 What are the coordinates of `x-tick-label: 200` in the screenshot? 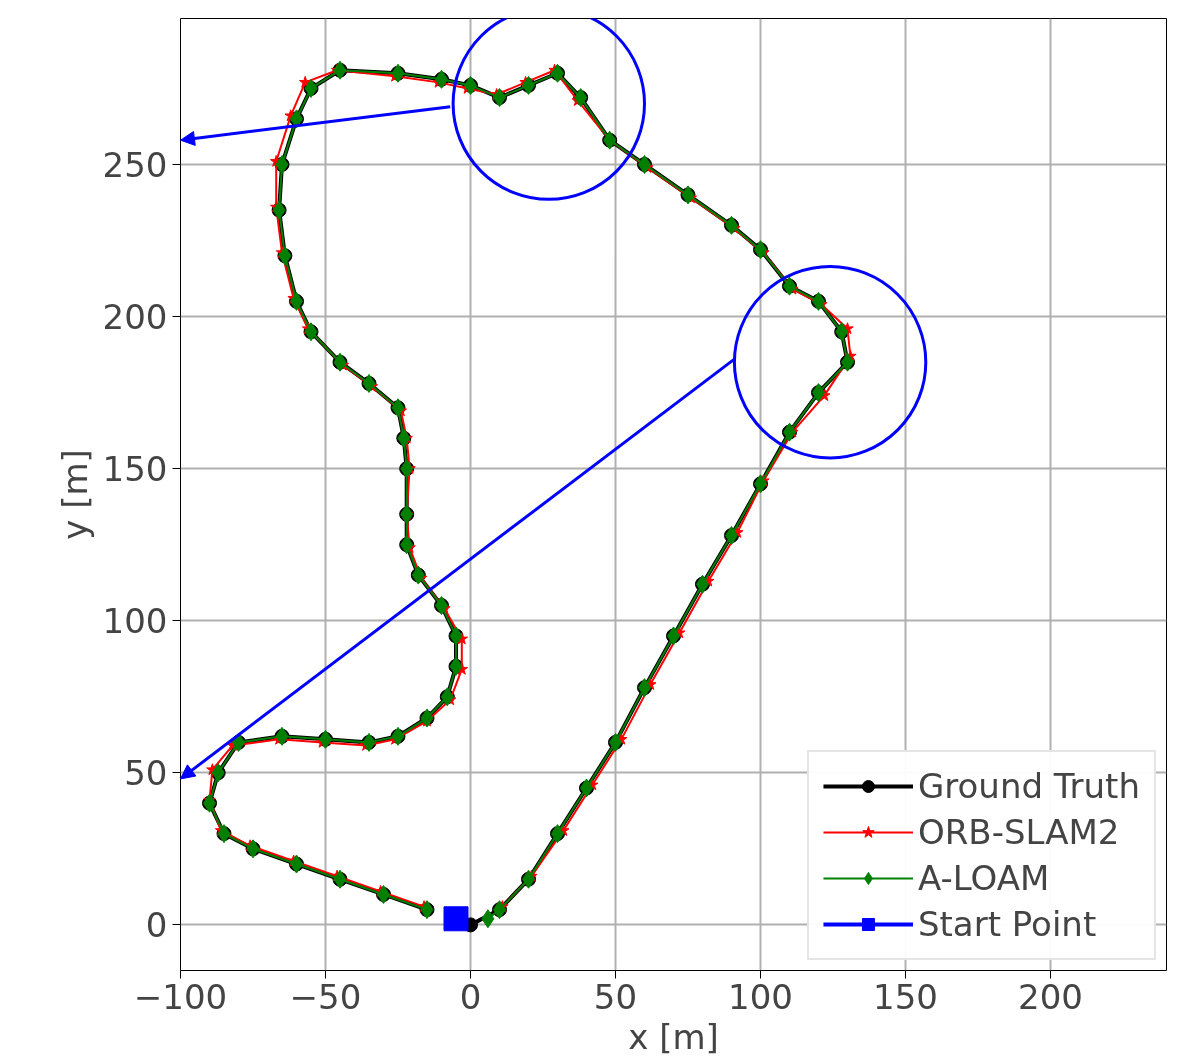 It's located at (1050, 996).